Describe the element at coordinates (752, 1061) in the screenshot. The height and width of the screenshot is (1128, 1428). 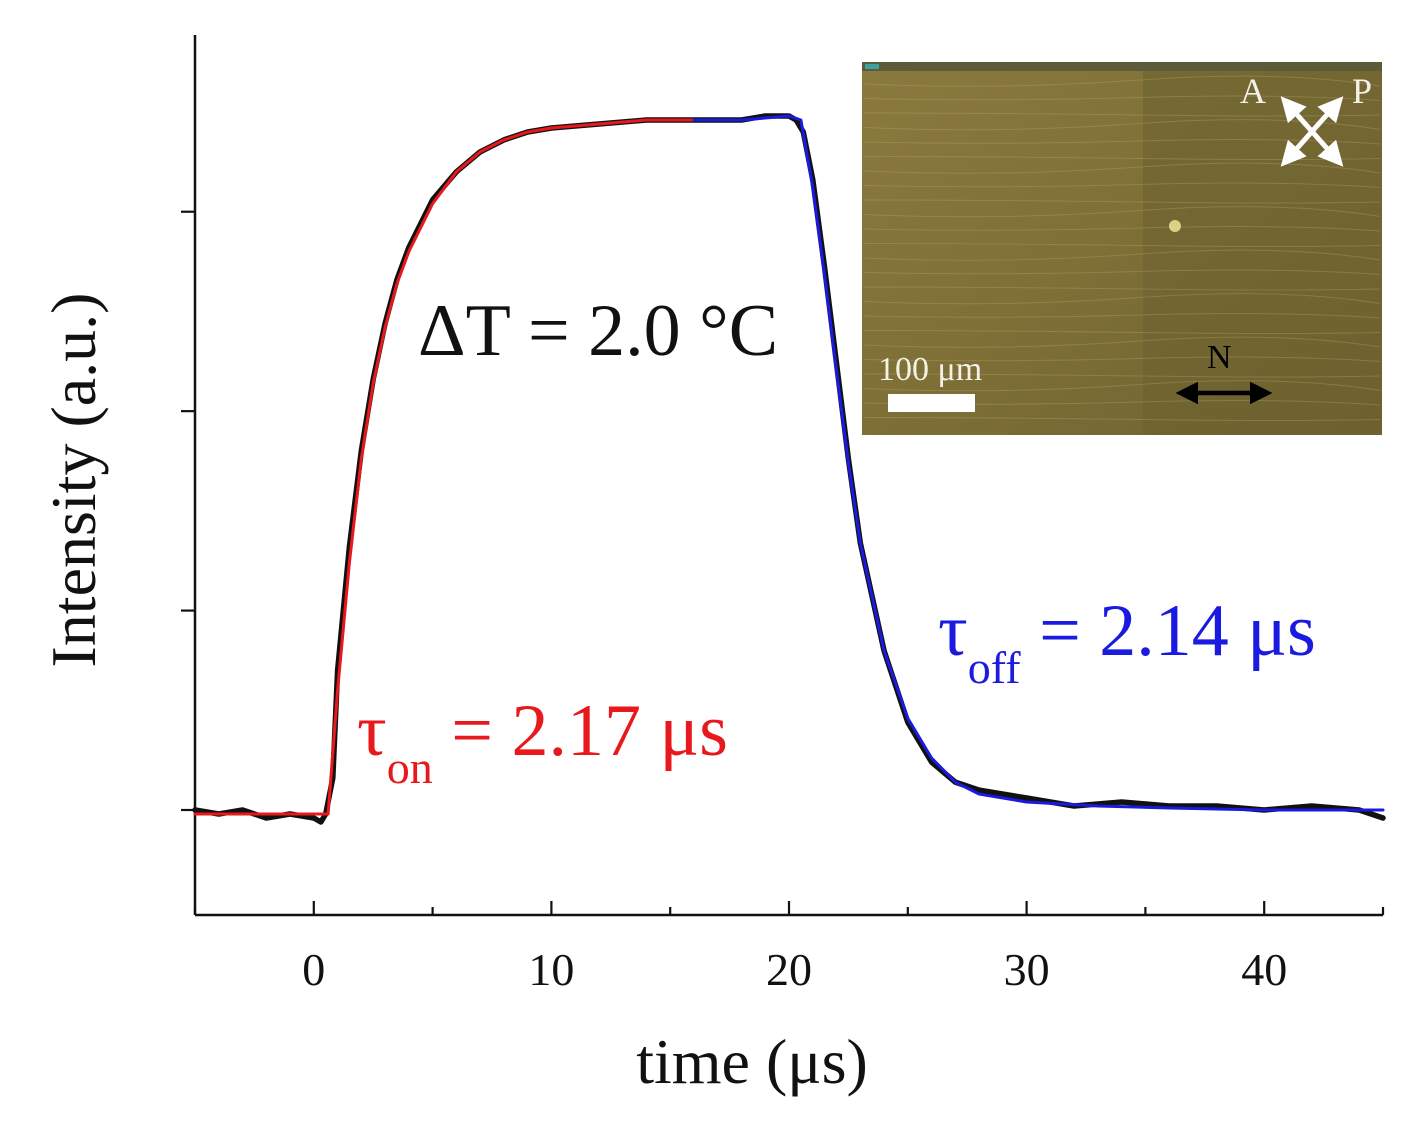
I see `x-axis-title: time (μs)` at that location.